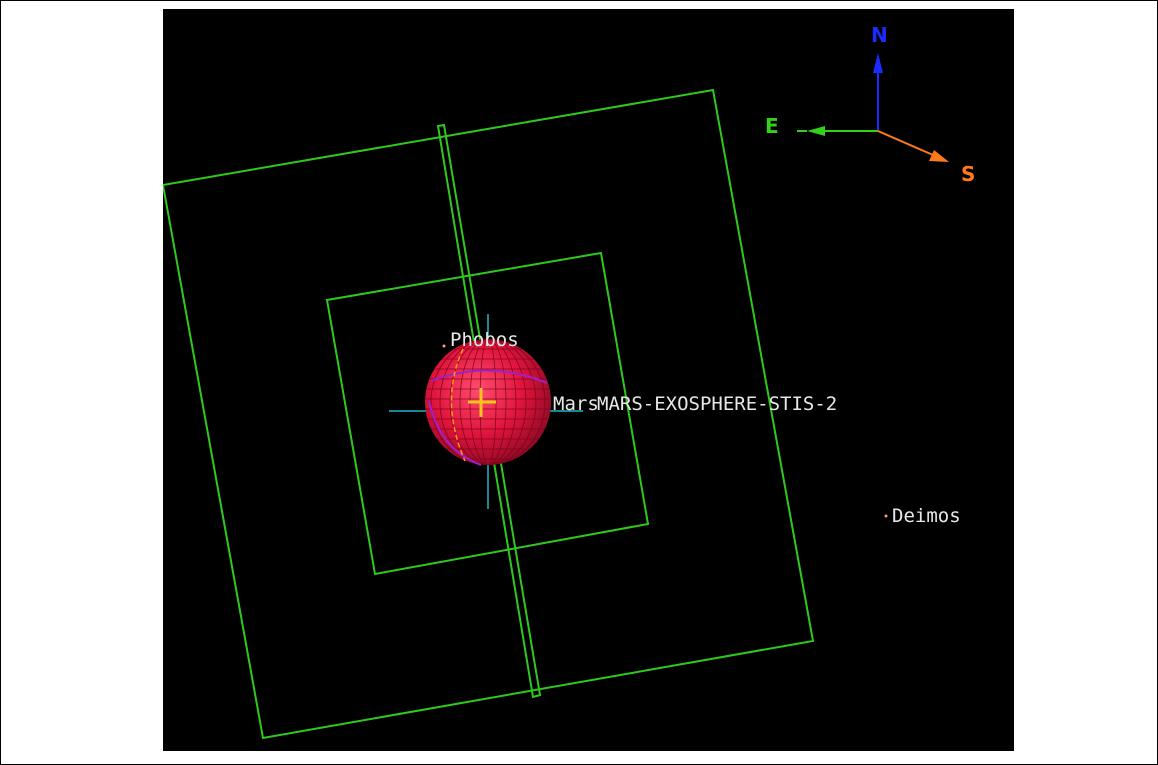 Image resolution: width=1158 pixels, height=765 pixels. I want to click on compass-south-label: S, so click(968, 174).